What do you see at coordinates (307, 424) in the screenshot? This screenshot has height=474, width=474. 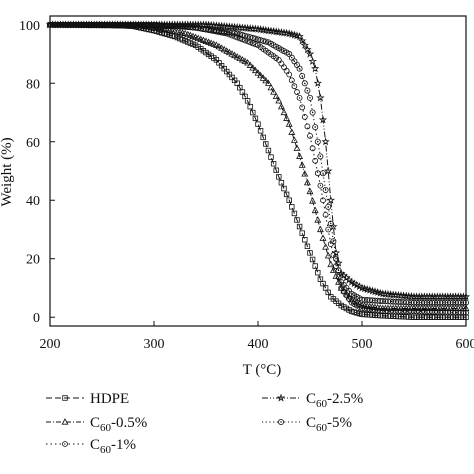 I see `legend-item-4: C60-5%` at bounding box center [307, 424].